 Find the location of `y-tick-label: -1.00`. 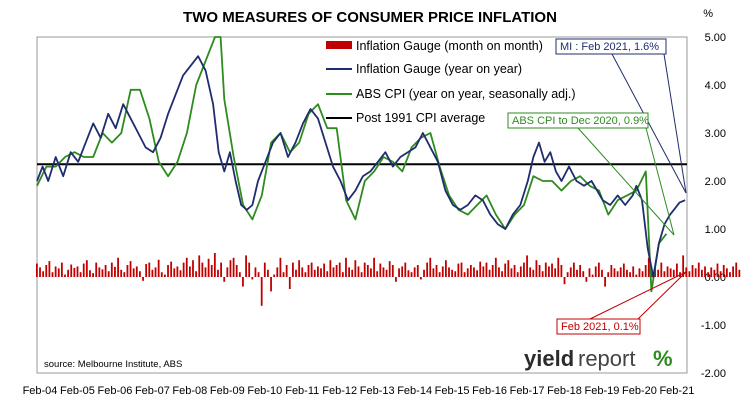

y-tick-label: -1.00 is located at coordinates (713, 326).